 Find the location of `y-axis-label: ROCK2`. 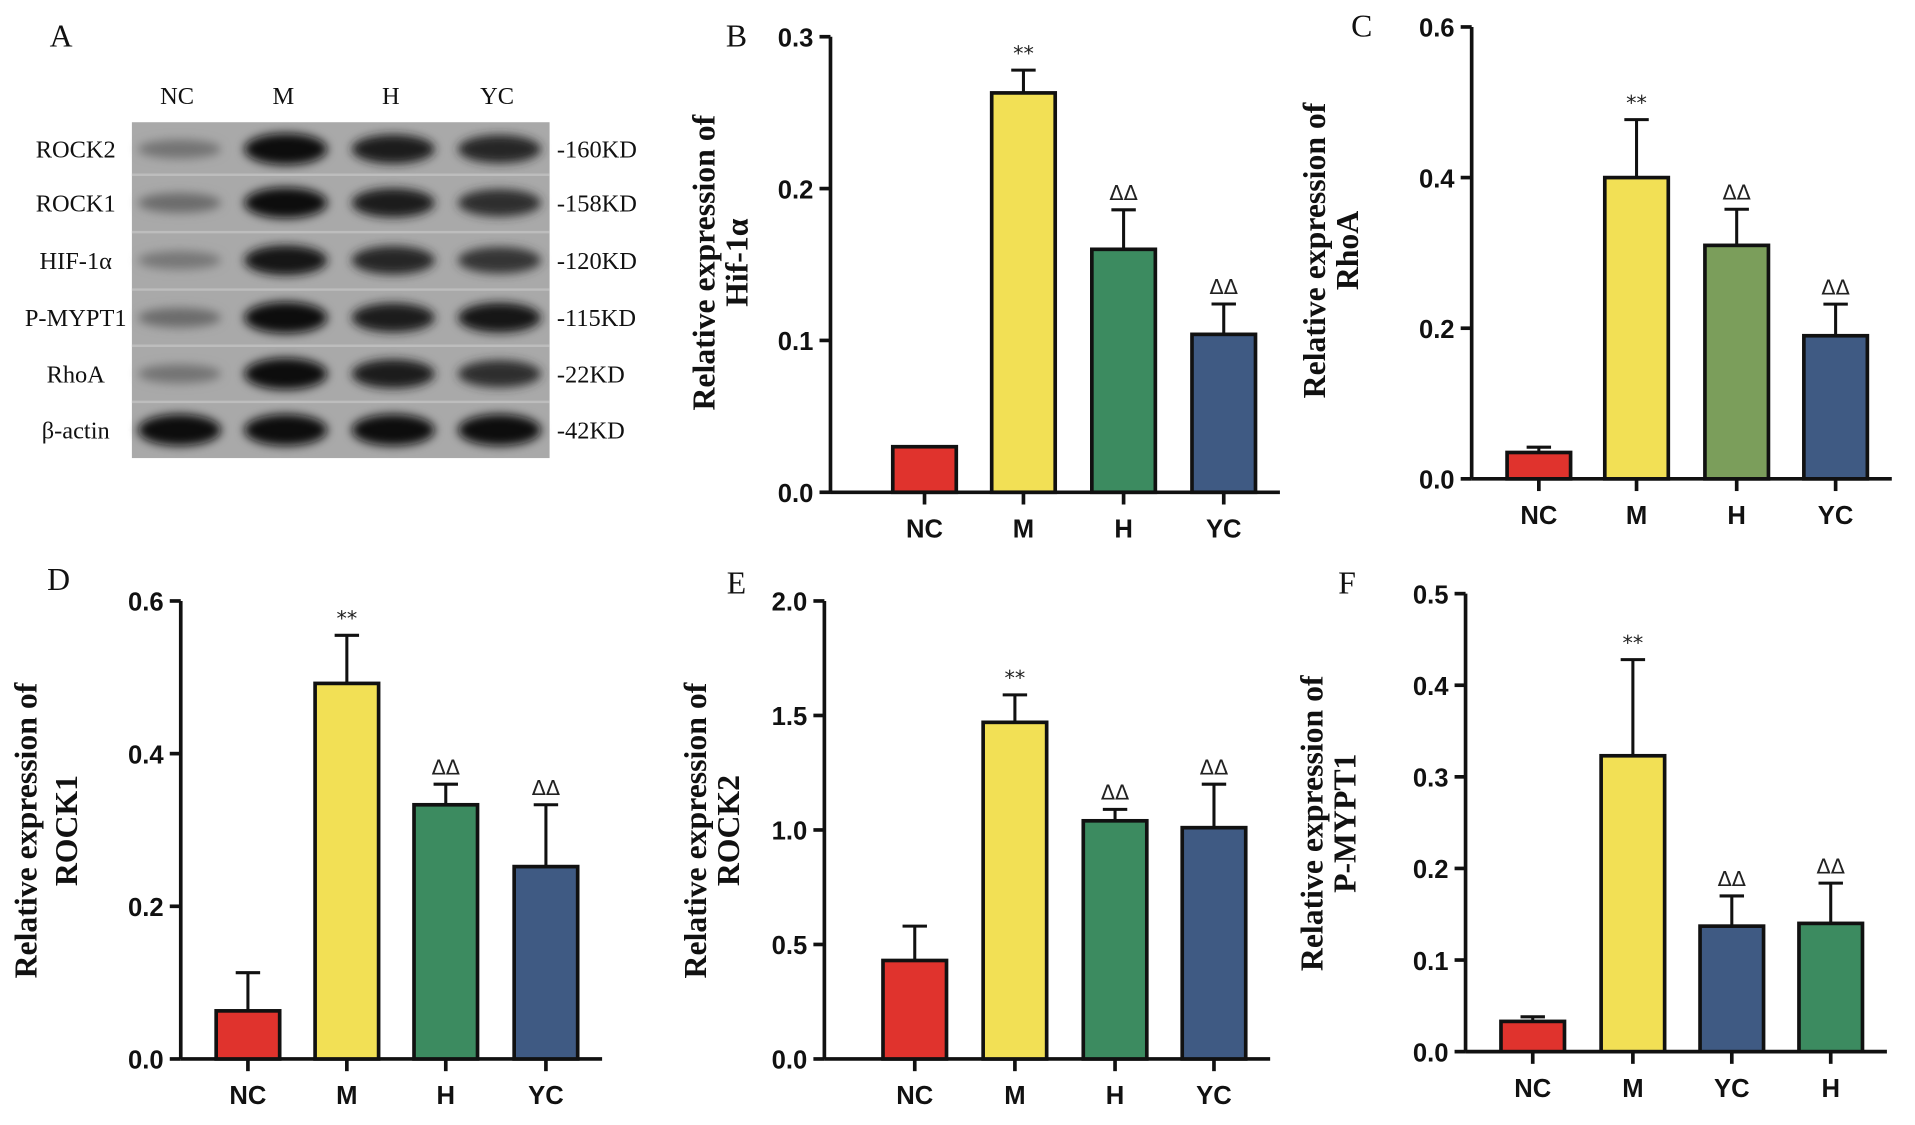

y-axis-label: ROCK2 is located at coordinates (728, 830).